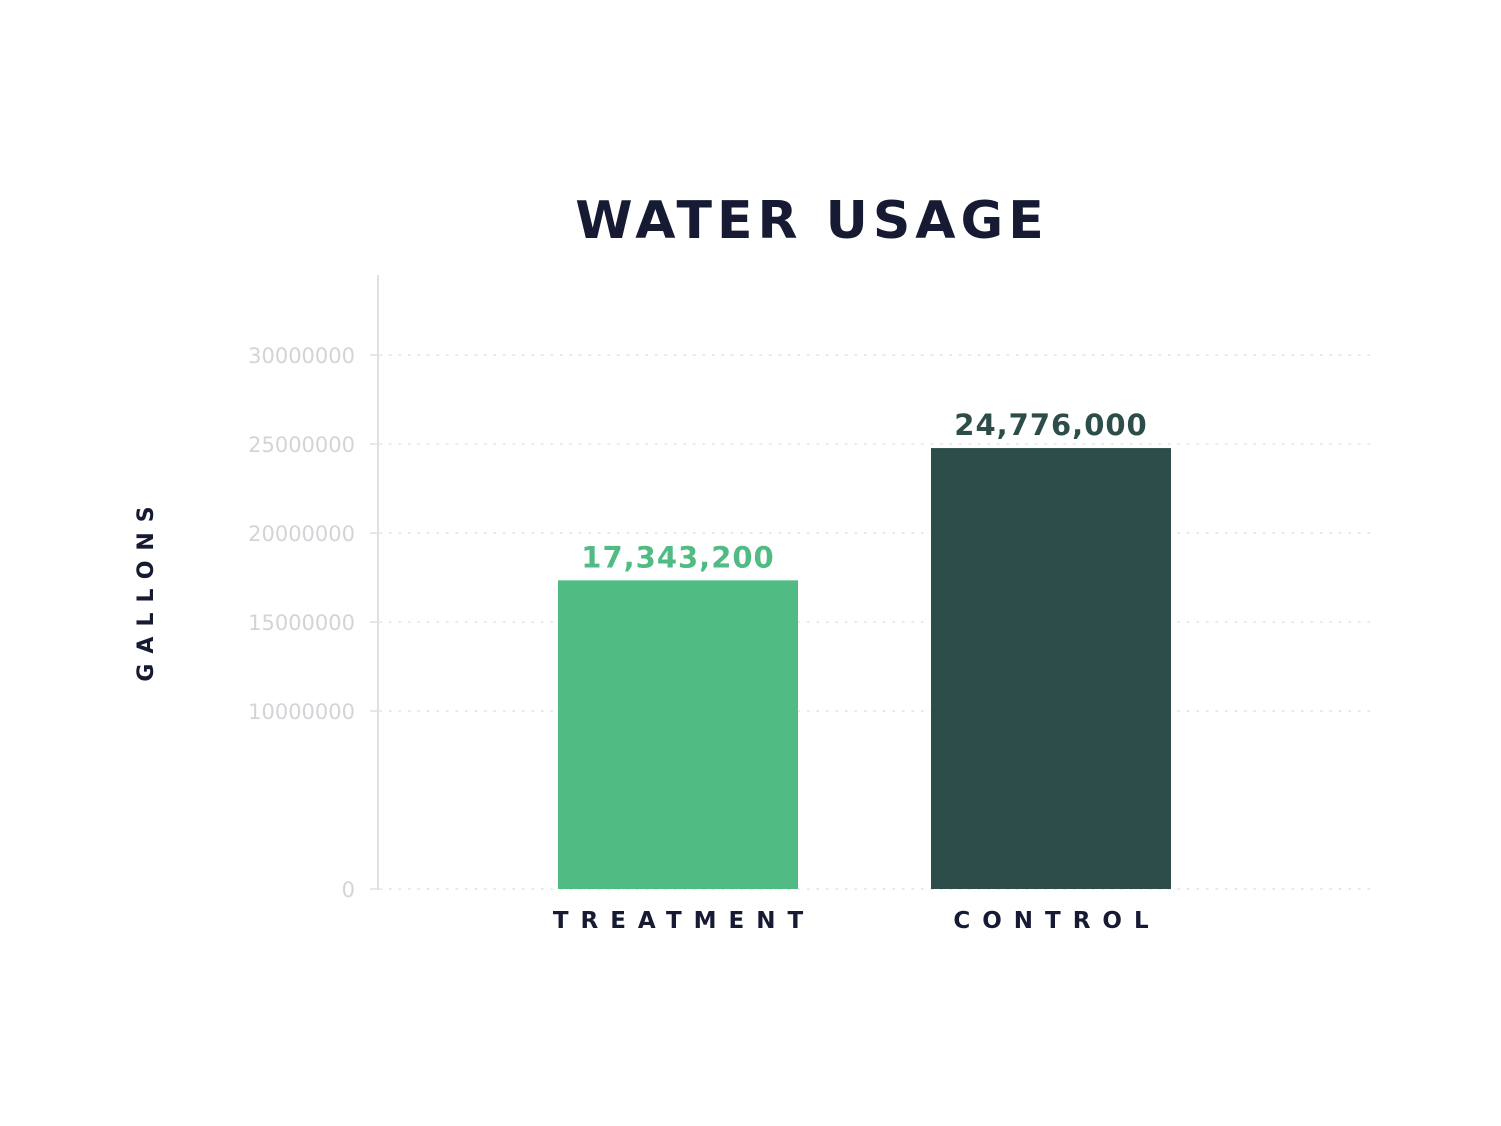 The image size is (1501, 1126). What do you see at coordinates (301, 356) in the screenshot?
I see `y-tick-label: 30000000` at bounding box center [301, 356].